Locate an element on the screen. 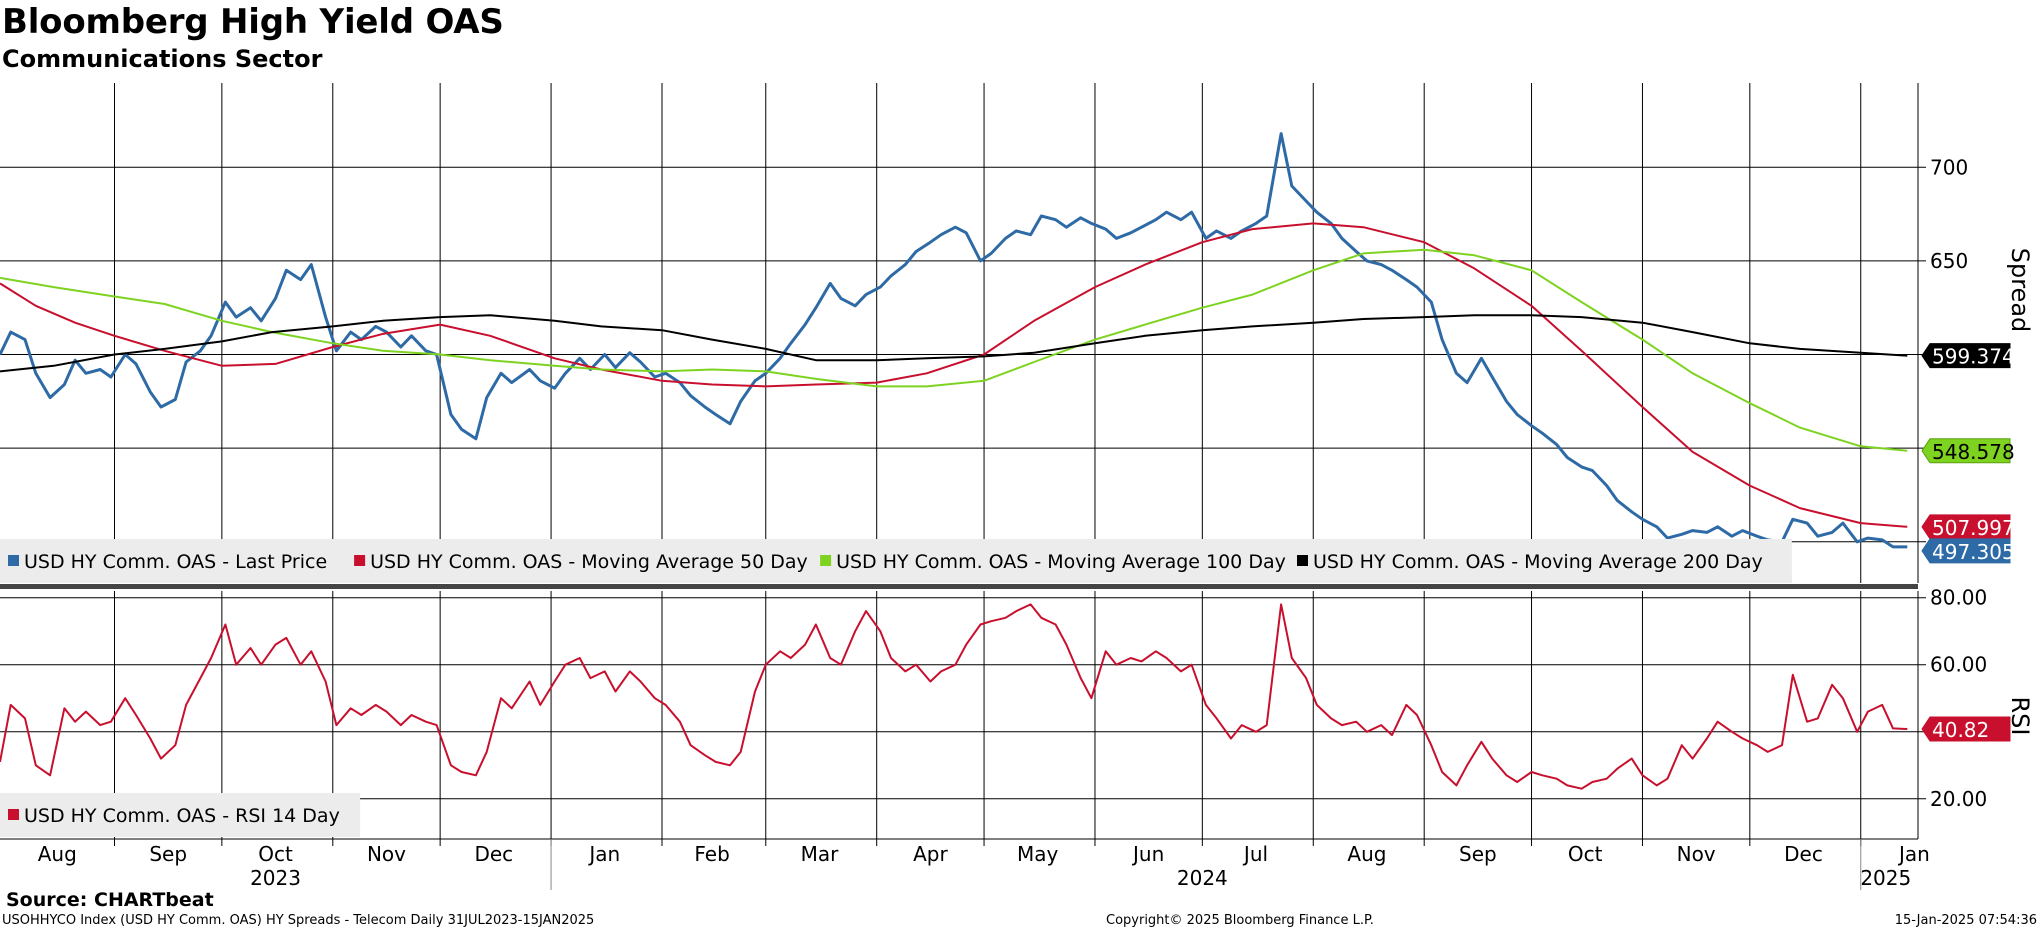  series-line is located at coordinates (954, 343).